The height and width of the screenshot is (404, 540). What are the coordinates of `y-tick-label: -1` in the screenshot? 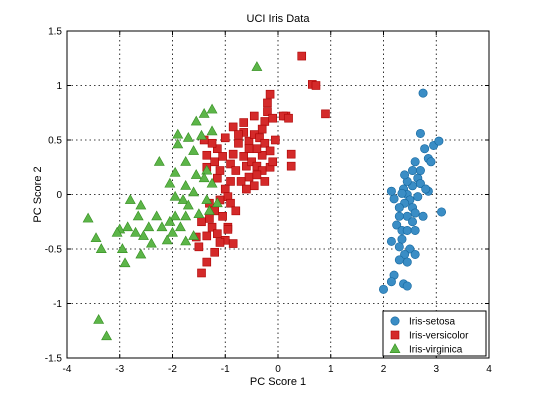 It's located at (57, 304).